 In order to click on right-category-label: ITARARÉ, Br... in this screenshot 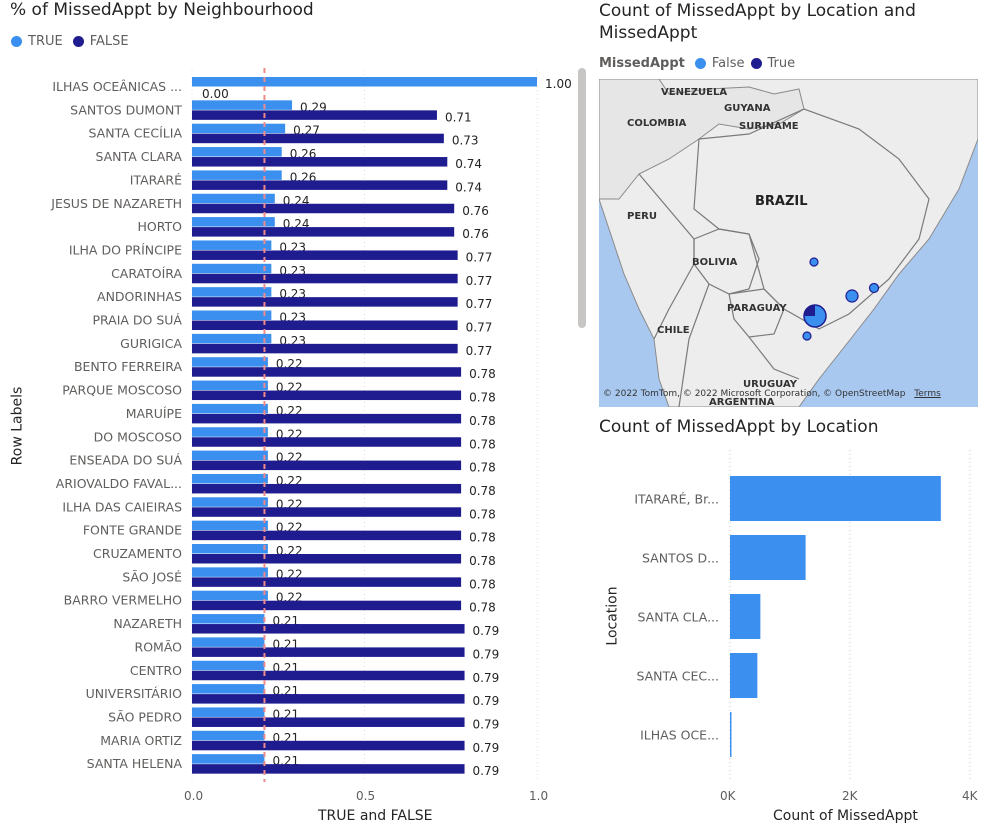, I will do `click(676, 499)`.